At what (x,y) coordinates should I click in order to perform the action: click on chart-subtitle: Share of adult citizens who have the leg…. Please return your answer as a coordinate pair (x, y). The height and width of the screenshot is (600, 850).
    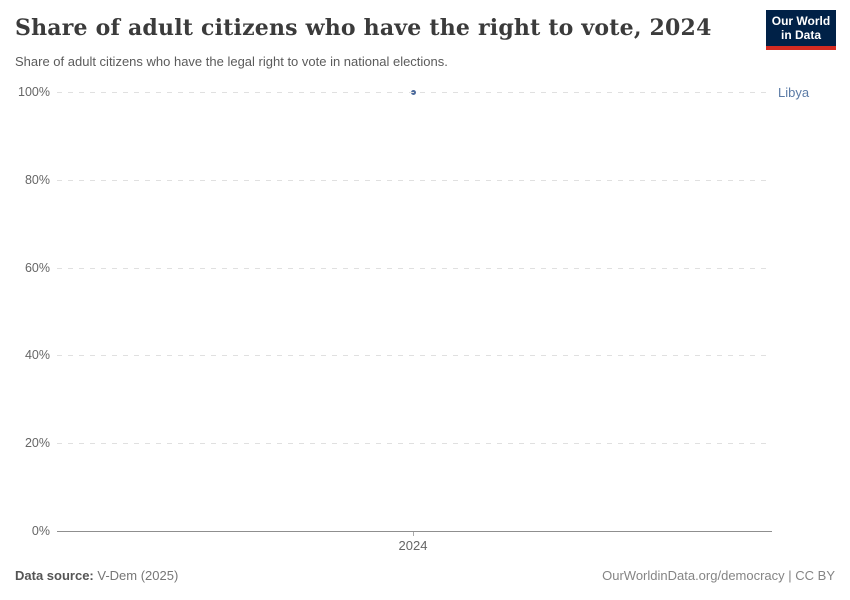
    Looking at the image, I should click on (231, 61).